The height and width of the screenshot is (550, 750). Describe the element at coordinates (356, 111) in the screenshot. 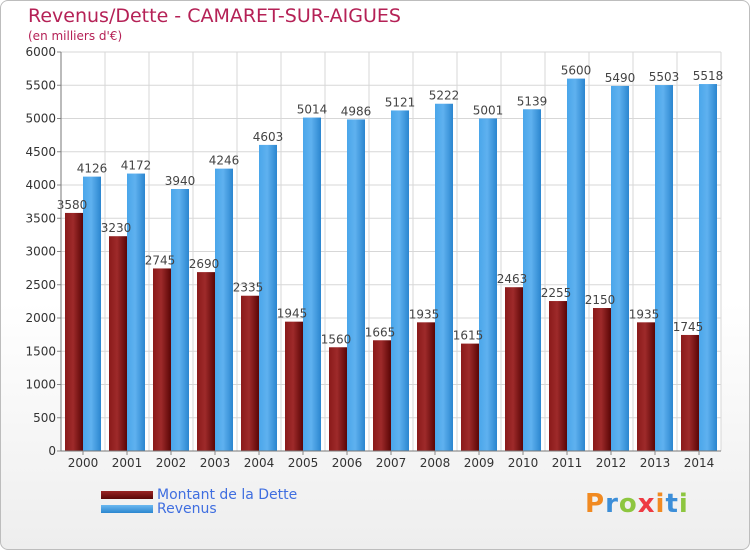

I see `data-label-revenue: 4986` at that location.